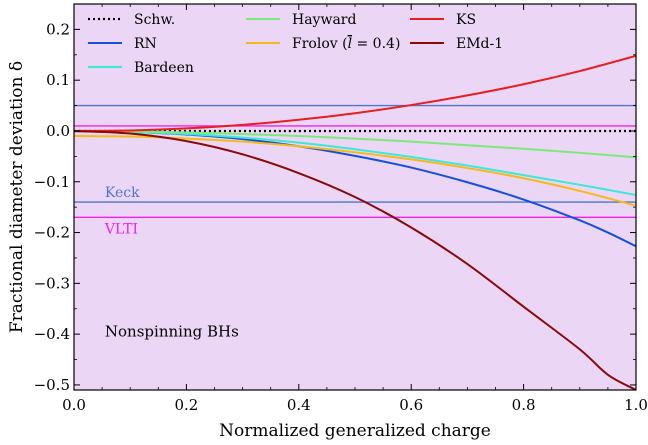 The image size is (648, 445). I want to click on y-tick-label: 0.0, so click(58, 131).